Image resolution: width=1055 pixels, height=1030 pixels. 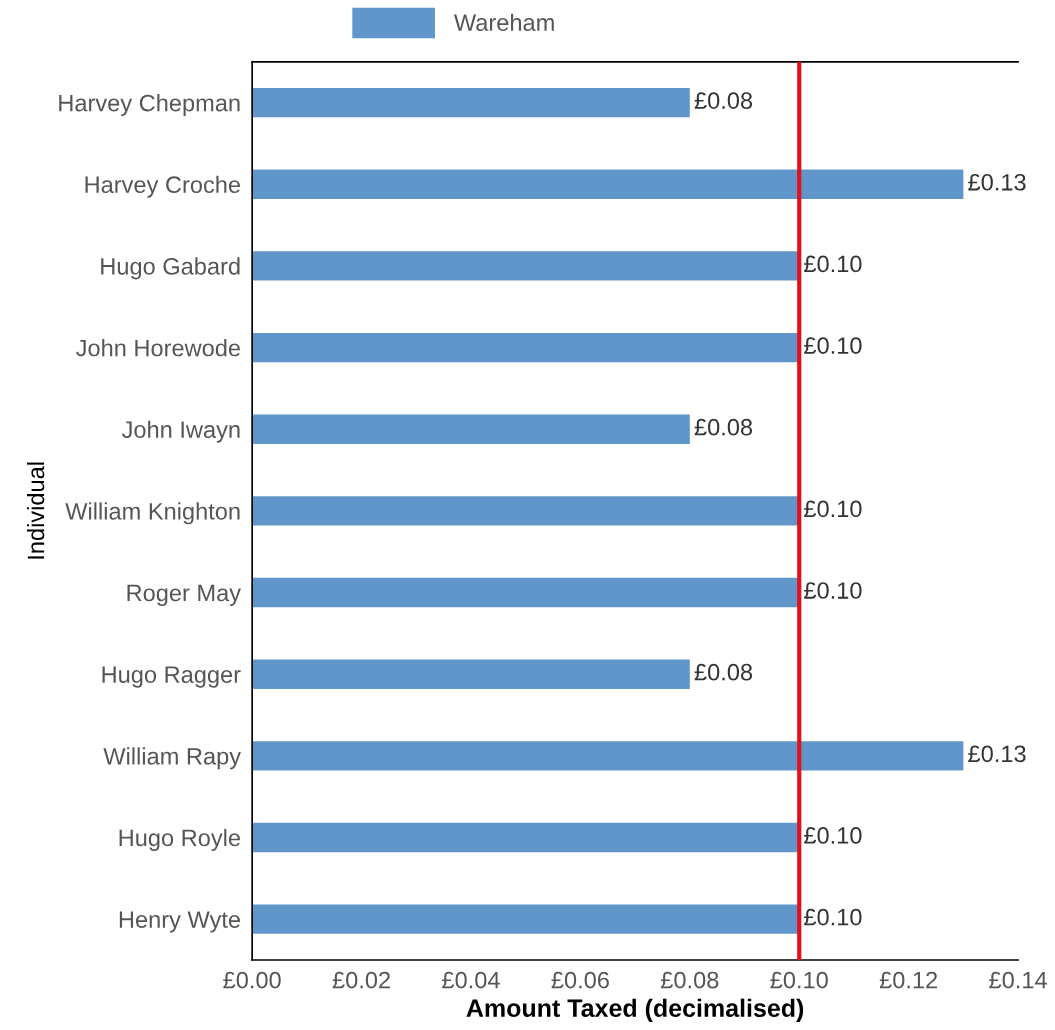 What do you see at coordinates (171, 677) in the screenshot?
I see `y-tick-label: Hugo Ragger` at bounding box center [171, 677].